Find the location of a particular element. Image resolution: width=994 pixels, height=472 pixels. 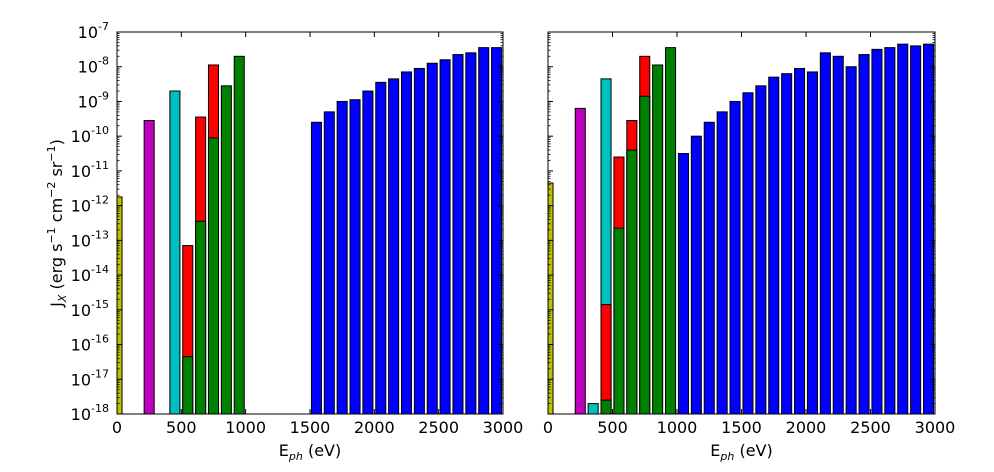

y-tick-label: 10⁻⁹ is located at coordinates (93, 100).